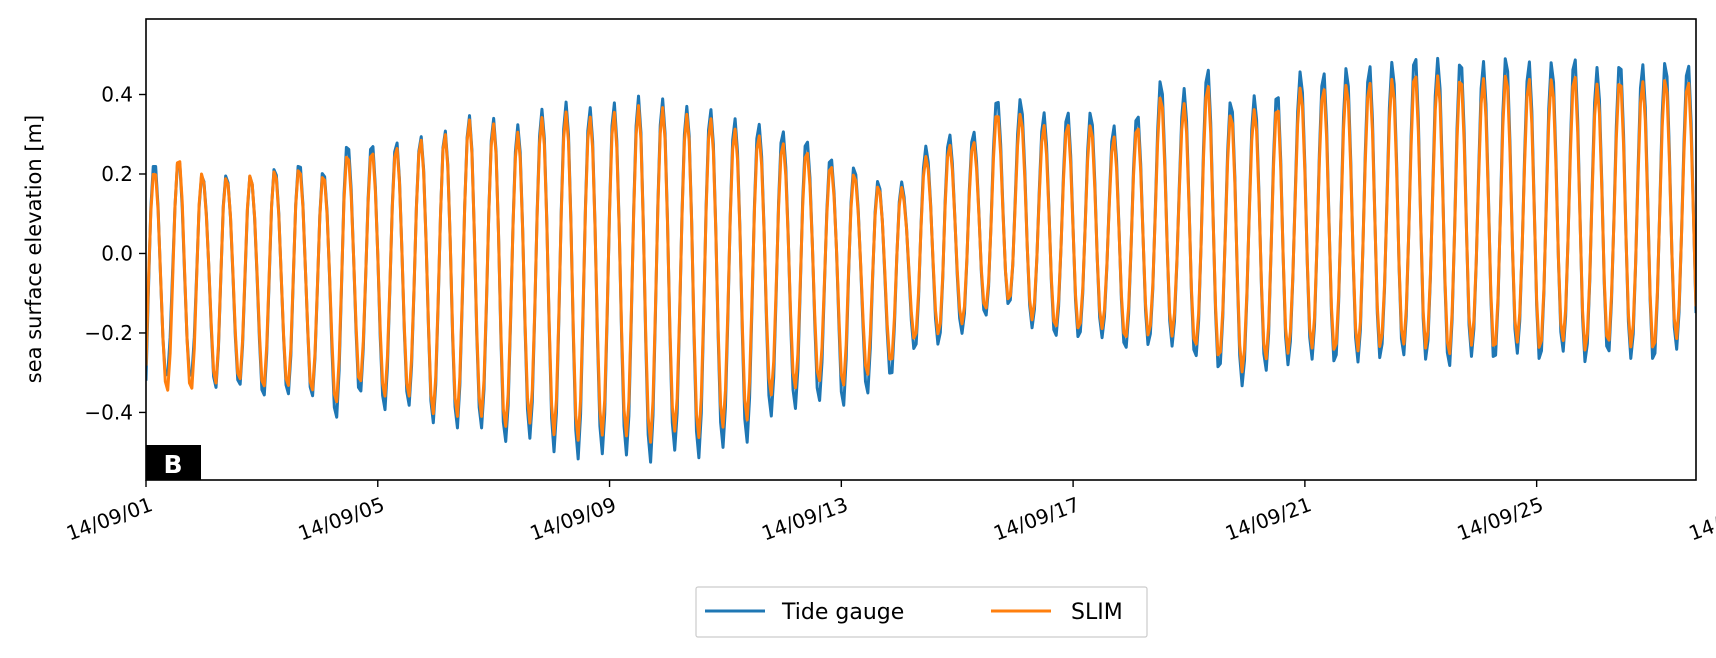 This screenshot has width=1716, height=658. Describe the element at coordinates (573, 518) in the screenshot. I see `x-tick-label: 14/09/09` at that location.